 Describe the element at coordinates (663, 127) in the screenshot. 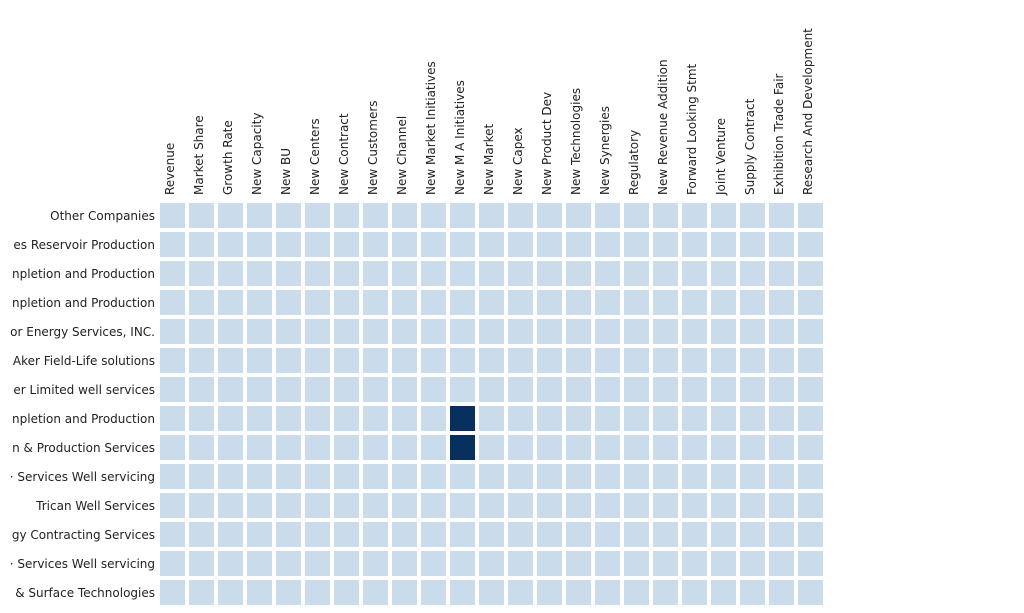

I see `x-tick-label: New Revenue Addition` at that location.